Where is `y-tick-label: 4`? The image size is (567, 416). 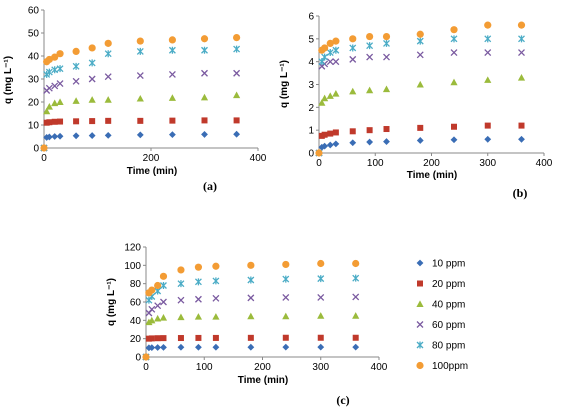
y-tick-label: 4 is located at coordinates (311, 62).